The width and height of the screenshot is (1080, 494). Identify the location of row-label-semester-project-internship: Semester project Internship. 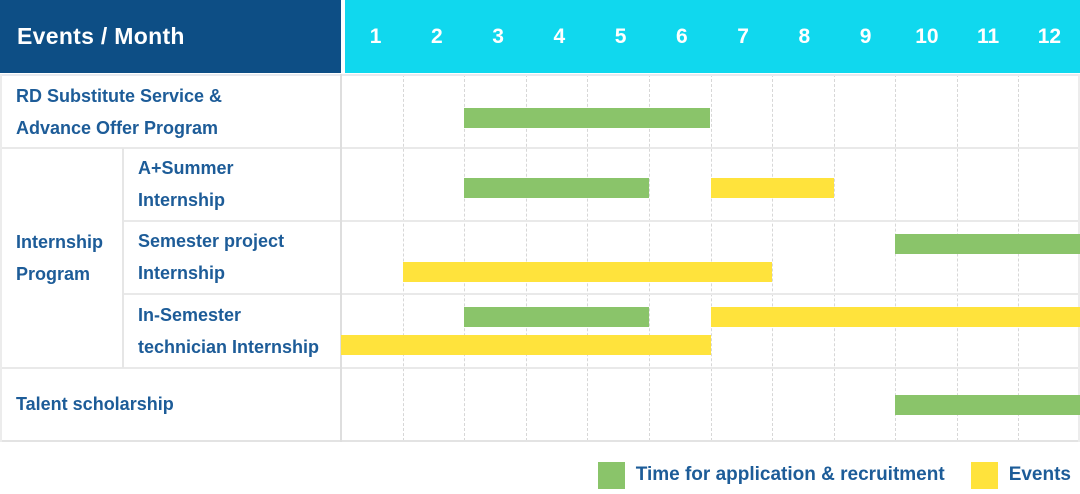
(231, 257).